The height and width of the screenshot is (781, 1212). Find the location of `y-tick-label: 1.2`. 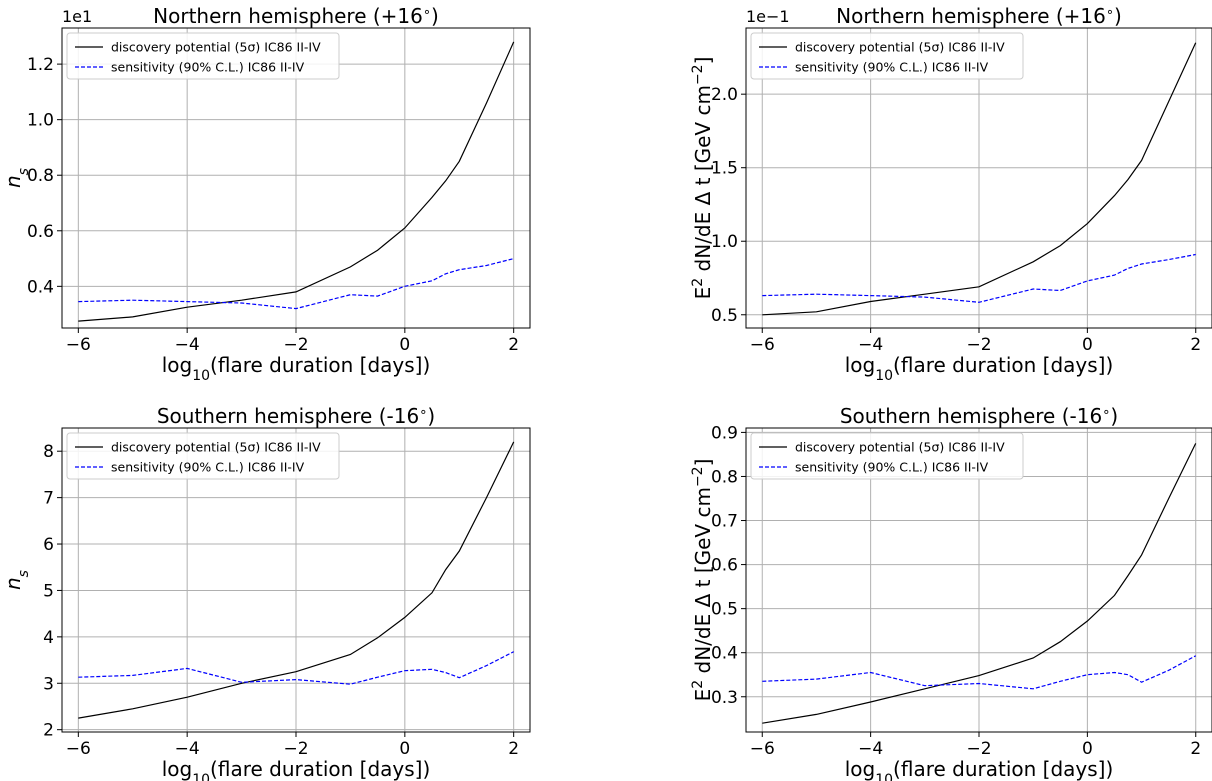

y-tick-label: 1.2 is located at coordinates (40, 65).